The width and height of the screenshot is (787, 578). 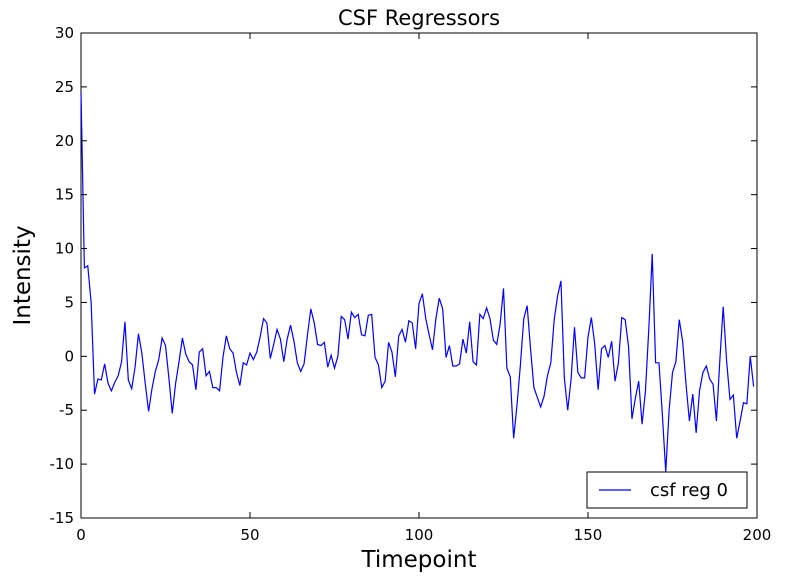 What do you see at coordinates (69, 302) in the screenshot?
I see `y-tick-label: 5` at bounding box center [69, 302].